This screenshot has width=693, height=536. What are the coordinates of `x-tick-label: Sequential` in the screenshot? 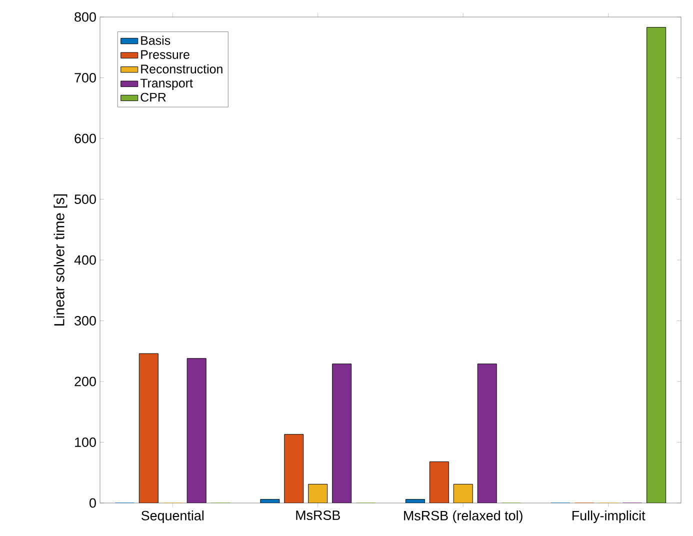 It's located at (172, 517).